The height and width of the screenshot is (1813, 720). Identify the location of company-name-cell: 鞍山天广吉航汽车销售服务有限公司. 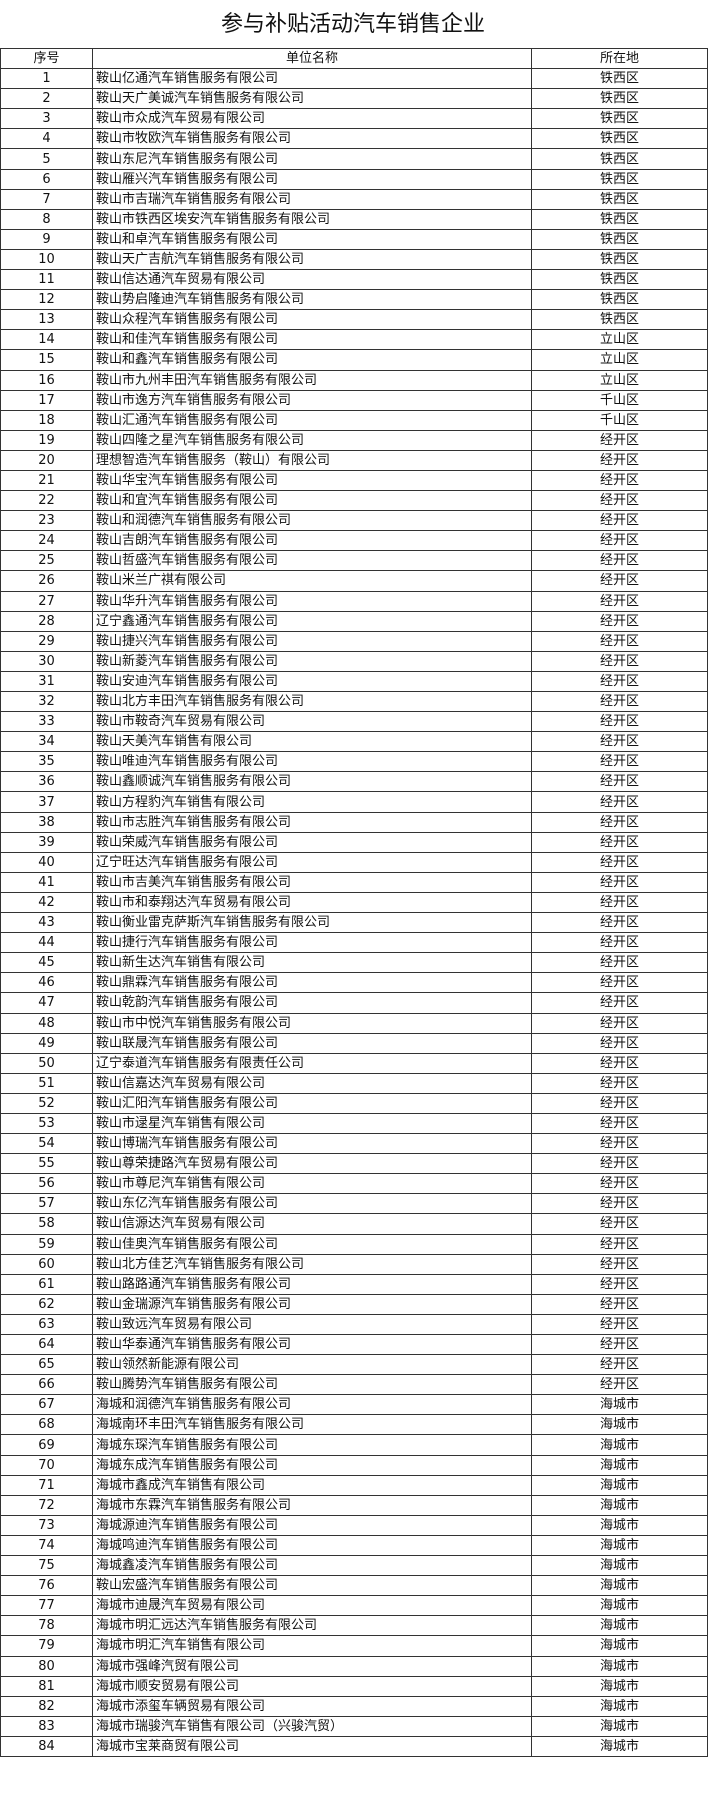
(312, 259).